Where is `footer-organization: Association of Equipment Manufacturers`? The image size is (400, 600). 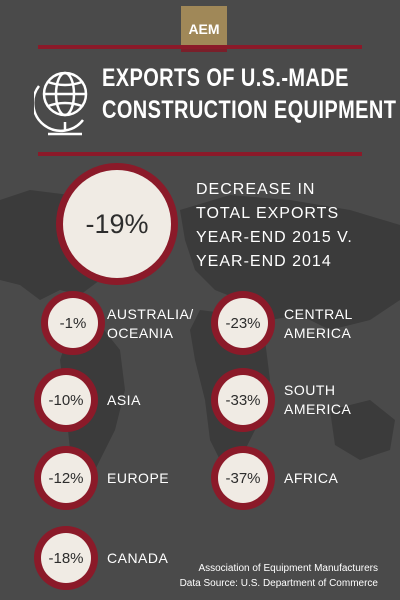 footer-organization: Association of Equipment Manufacturers is located at coordinates (288, 568).